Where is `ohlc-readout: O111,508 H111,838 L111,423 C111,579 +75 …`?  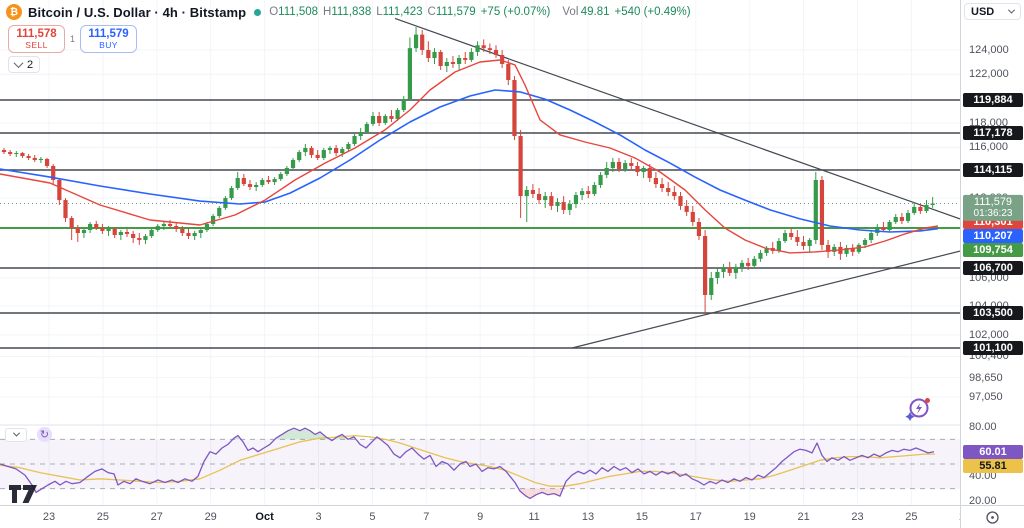 ohlc-readout: O111,508 H111,838 L111,423 C111,579 +75 … is located at coordinates (480, 12).